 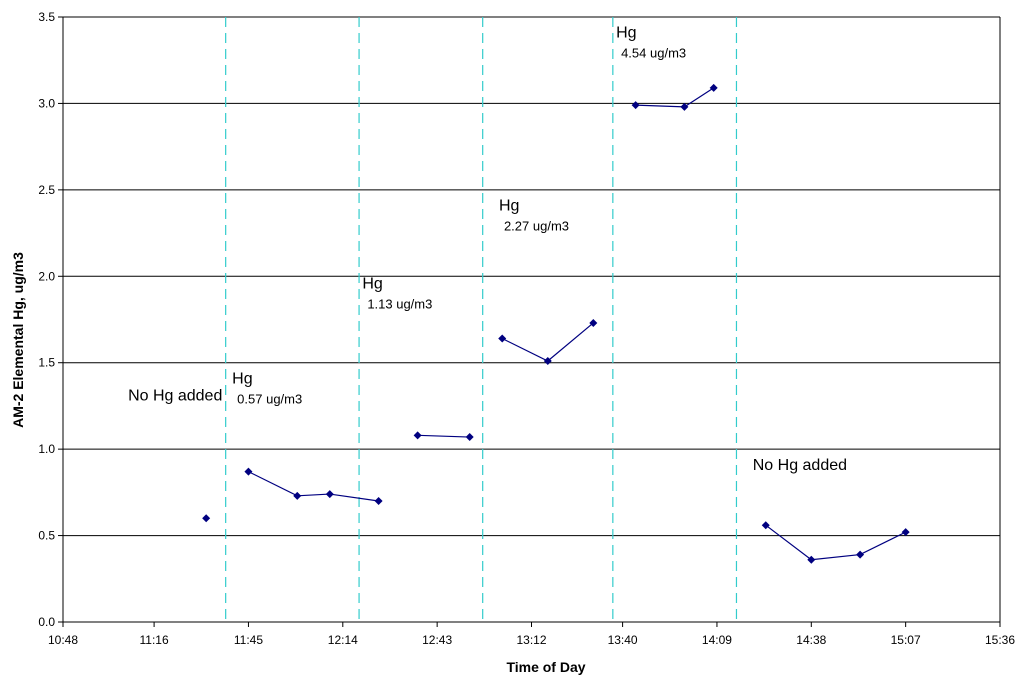 What do you see at coordinates (623, 640) in the screenshot?
I see `x-tick-label: 13:40` at bounding box center [623, 640].